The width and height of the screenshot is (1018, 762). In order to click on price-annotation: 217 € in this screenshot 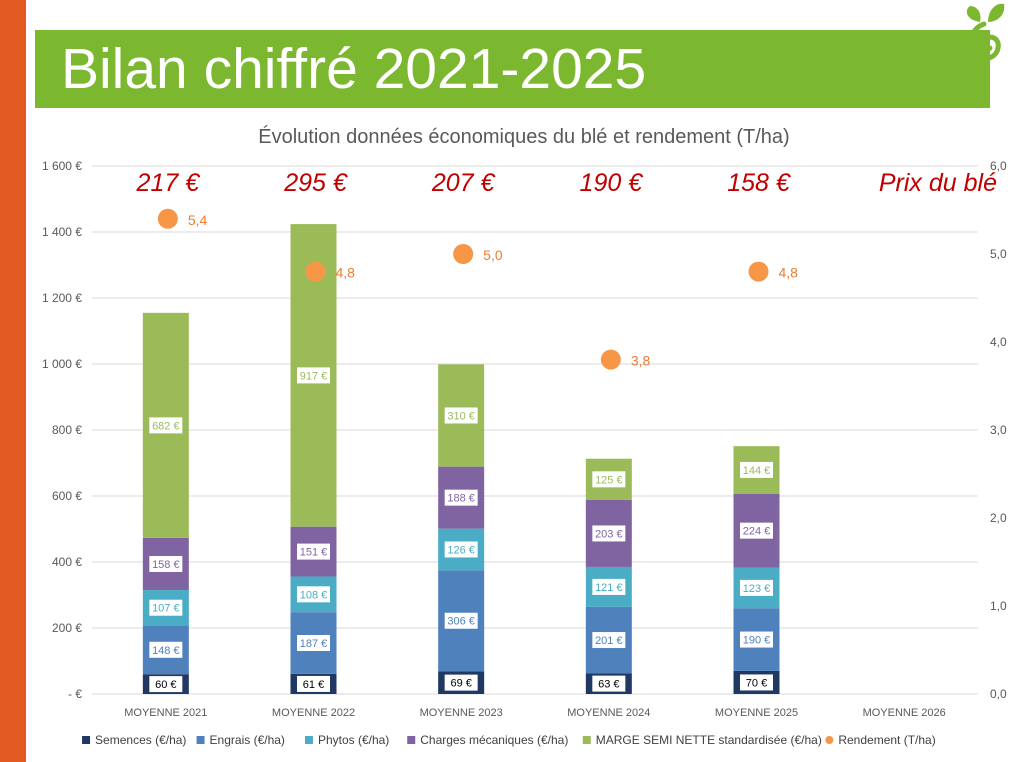, I will do `click(168, 183)`.